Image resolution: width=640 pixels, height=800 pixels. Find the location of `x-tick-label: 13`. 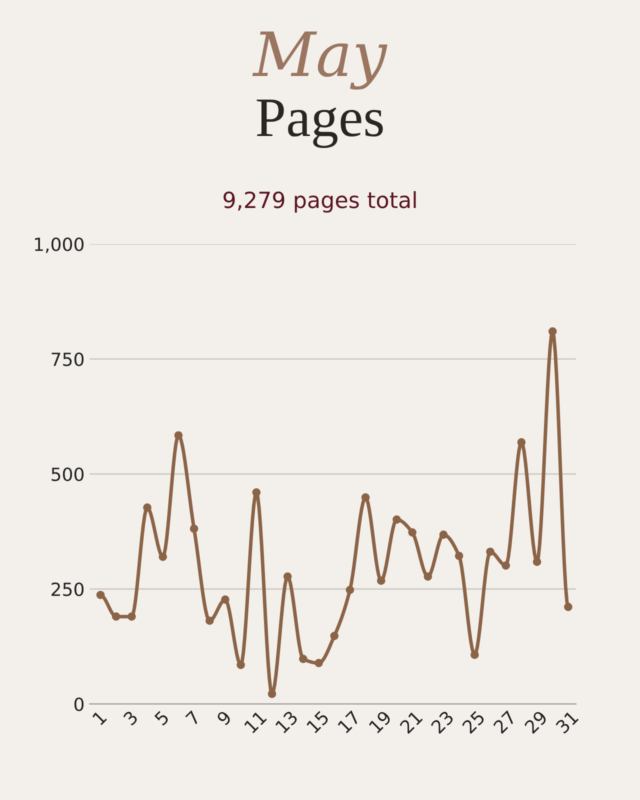

x-tick-label: 13 is located at coordinates (286, 722).